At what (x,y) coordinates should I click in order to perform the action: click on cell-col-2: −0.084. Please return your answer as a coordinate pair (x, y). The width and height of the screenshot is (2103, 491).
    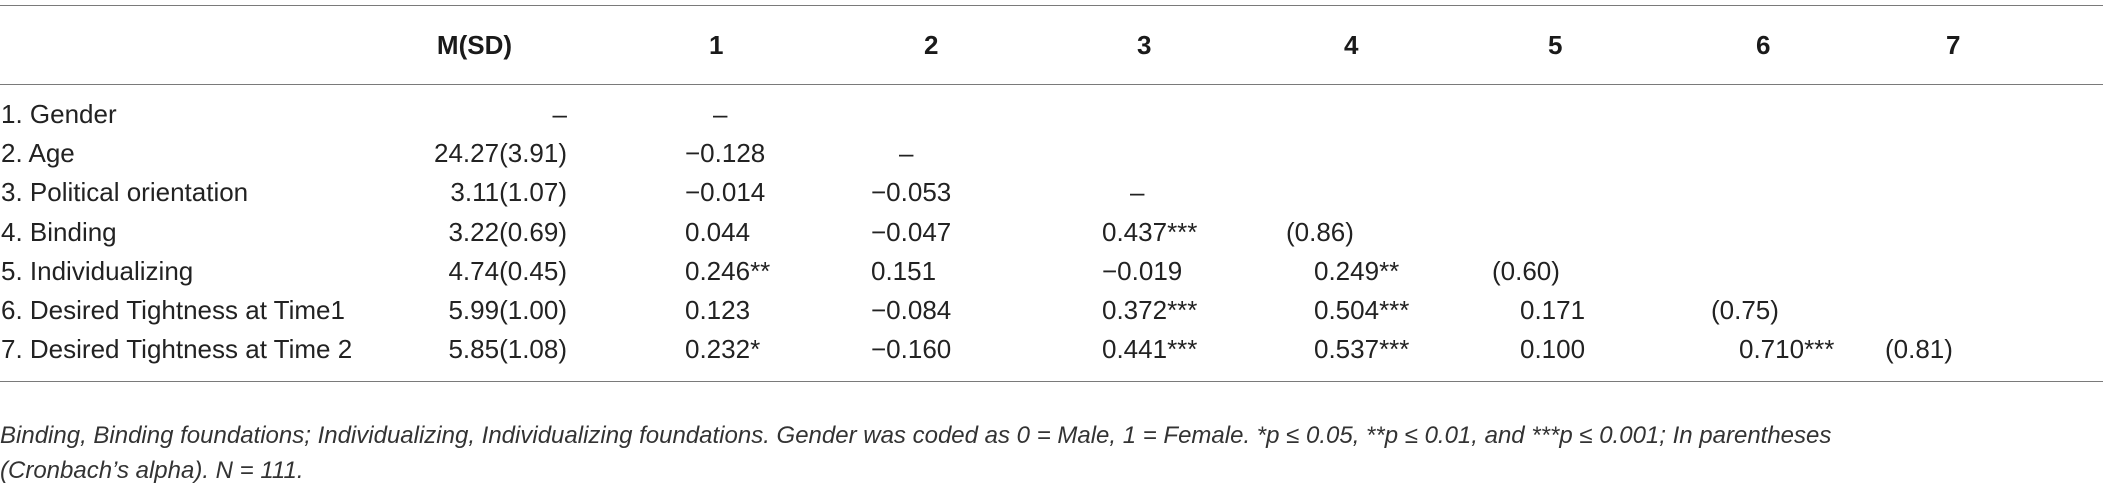
    Looking at the image, I should click on (911, 310).